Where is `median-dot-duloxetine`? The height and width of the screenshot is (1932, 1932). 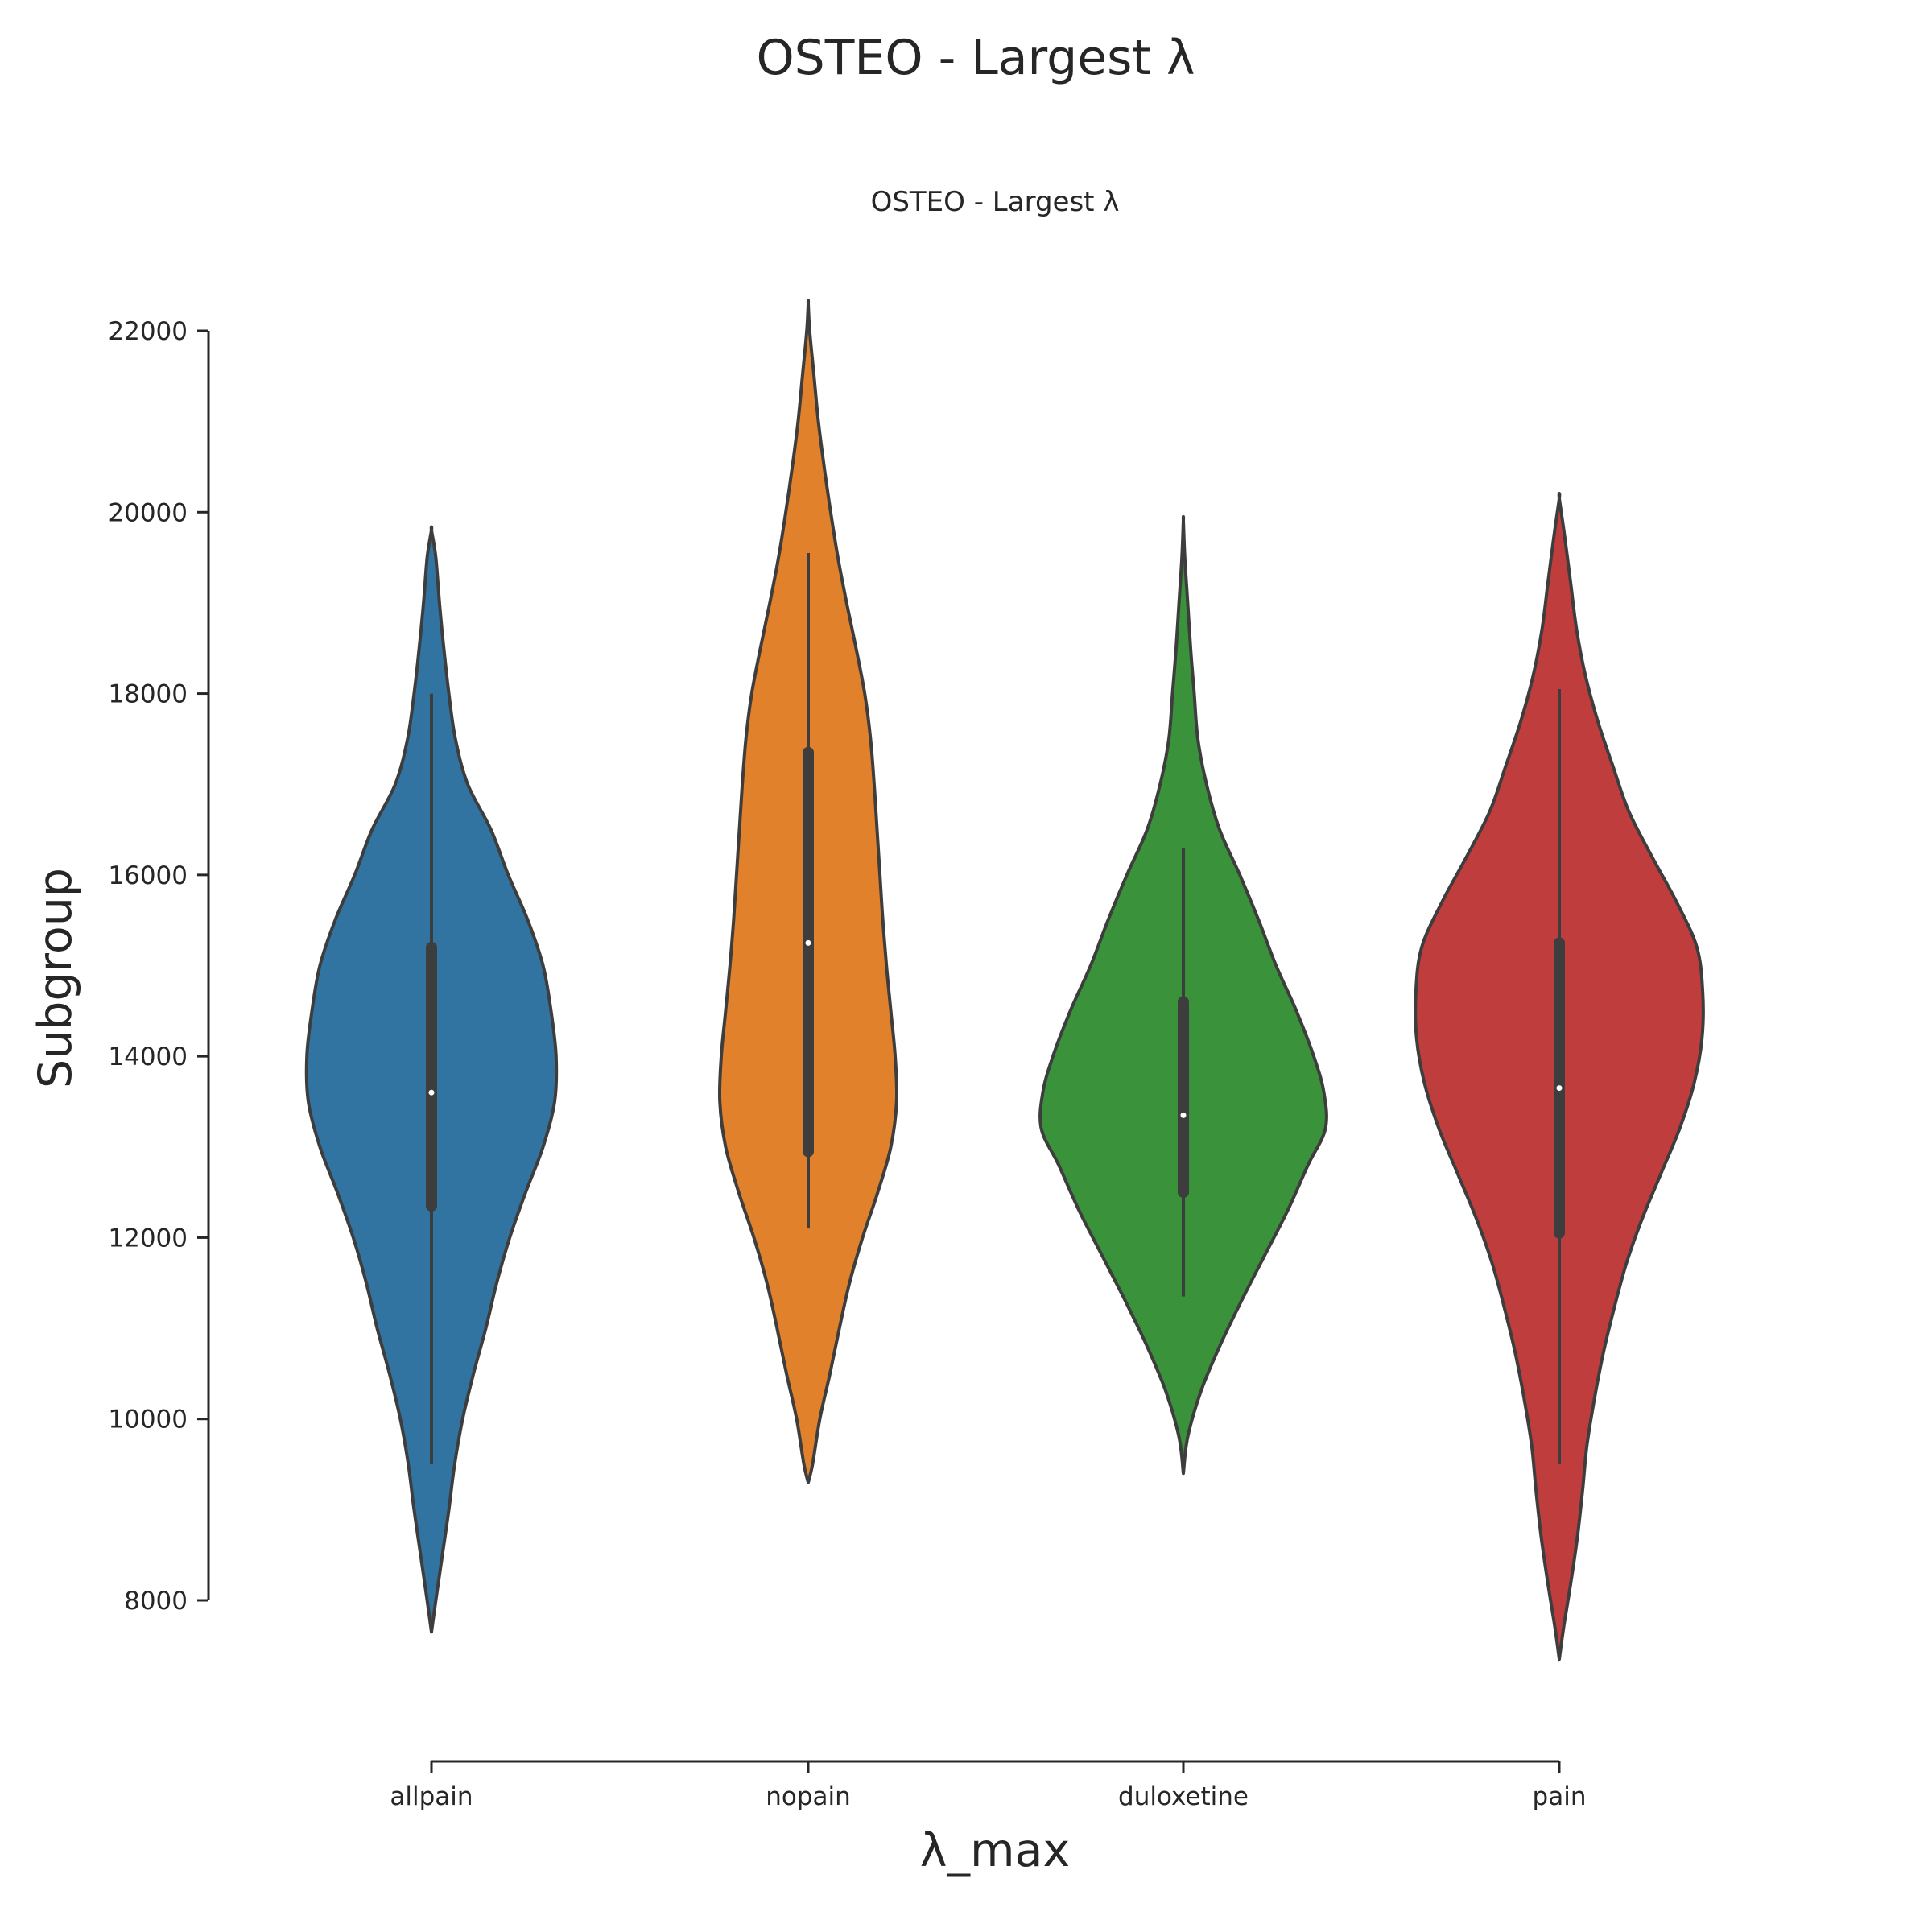
median-dot-duloxetine is located at coordinates (1183, 1115).